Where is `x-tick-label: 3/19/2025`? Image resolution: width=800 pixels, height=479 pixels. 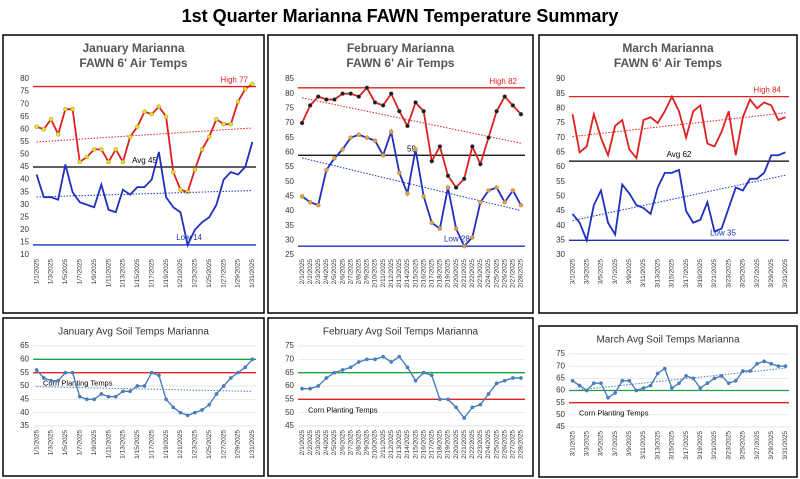
x-tick-label: 3/19/2025 is located at coordinates (700, 273).